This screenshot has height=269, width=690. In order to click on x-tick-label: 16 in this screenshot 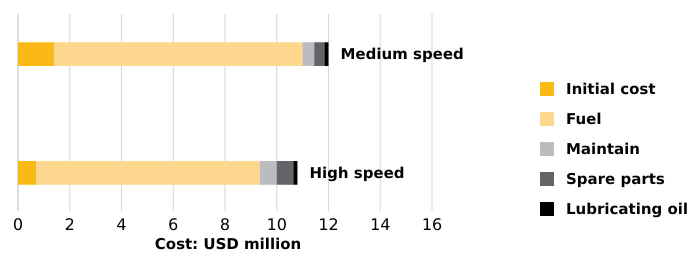, I will do `click(432, 224)`.